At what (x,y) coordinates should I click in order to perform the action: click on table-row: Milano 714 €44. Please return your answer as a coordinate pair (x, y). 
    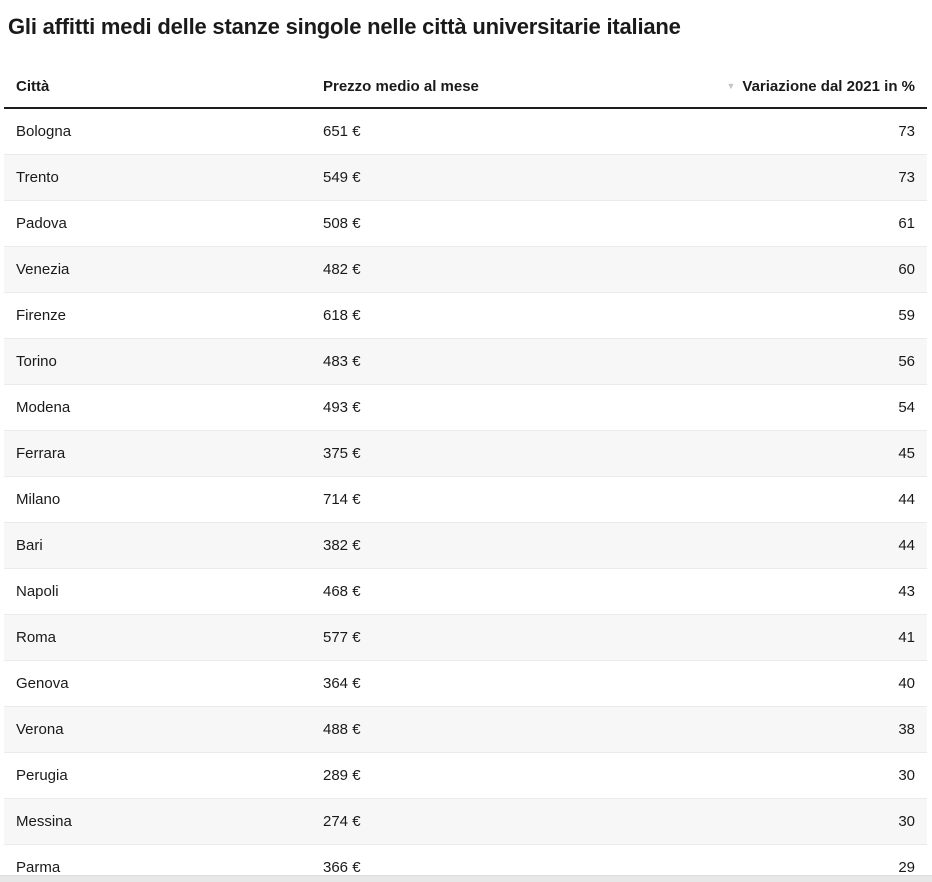
    Looking at the image, I should click on (465, 498).